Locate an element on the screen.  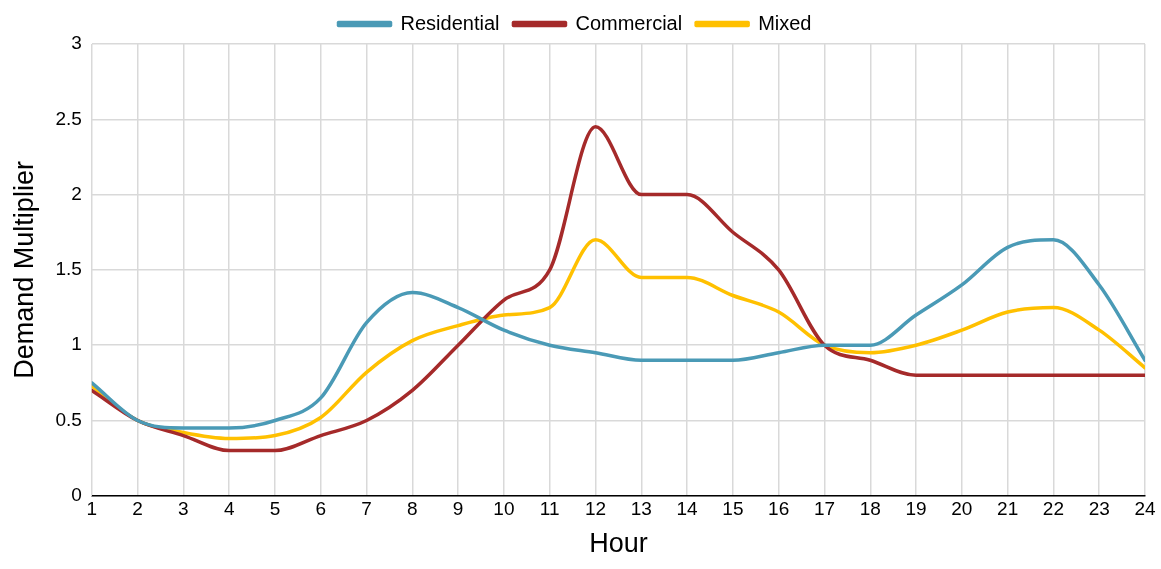
x-tick-label: 2 is located at coordinates (137, 509).